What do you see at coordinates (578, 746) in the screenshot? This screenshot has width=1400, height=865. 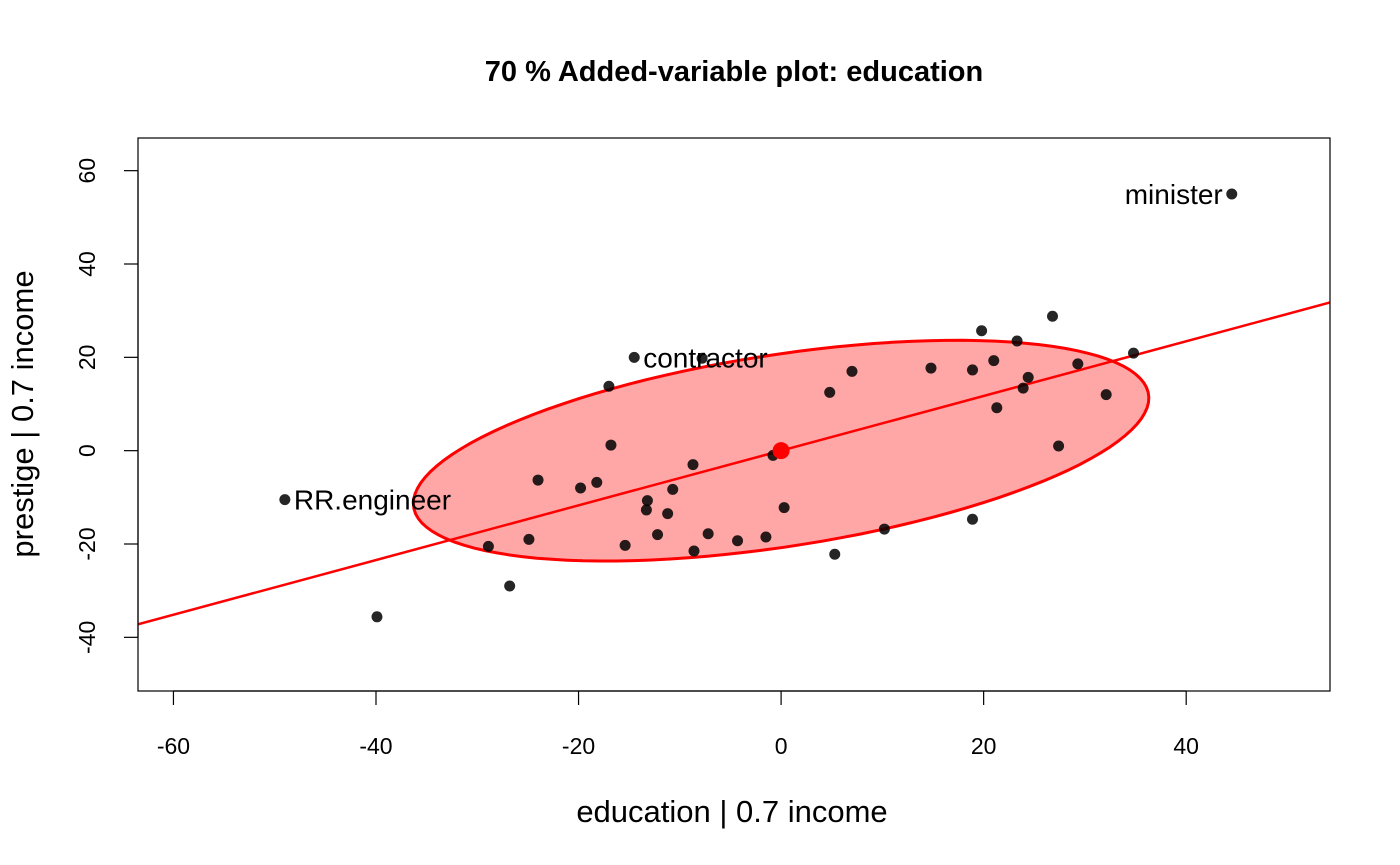 I see `x-tick-label: -20` at bounding box center [578, 746].